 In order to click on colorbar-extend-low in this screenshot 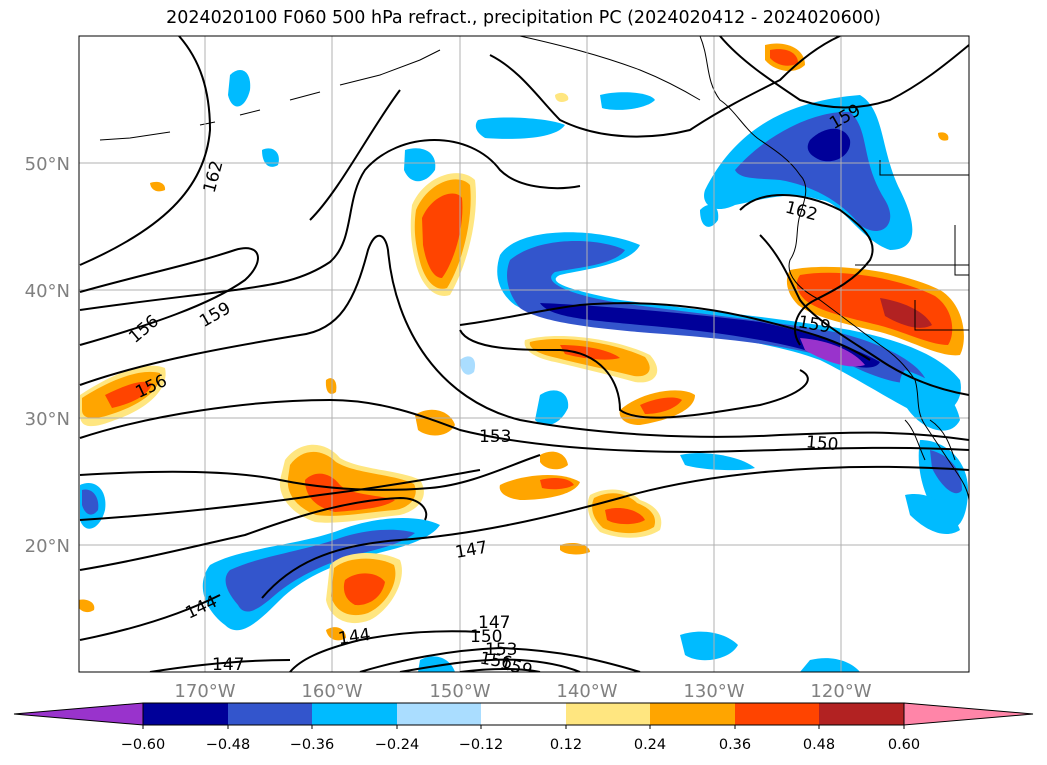, I will do `click(78, 714)`.